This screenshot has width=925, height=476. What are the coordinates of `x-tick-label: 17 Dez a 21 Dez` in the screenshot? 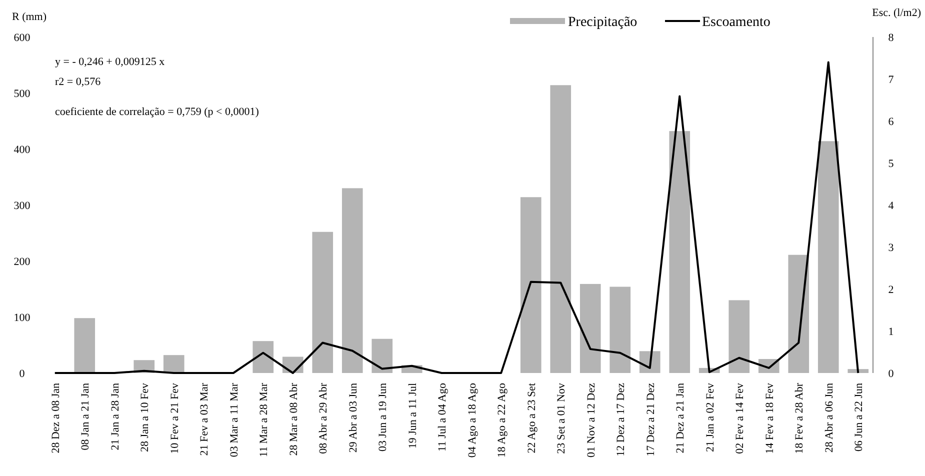 It's located at (650, 419).